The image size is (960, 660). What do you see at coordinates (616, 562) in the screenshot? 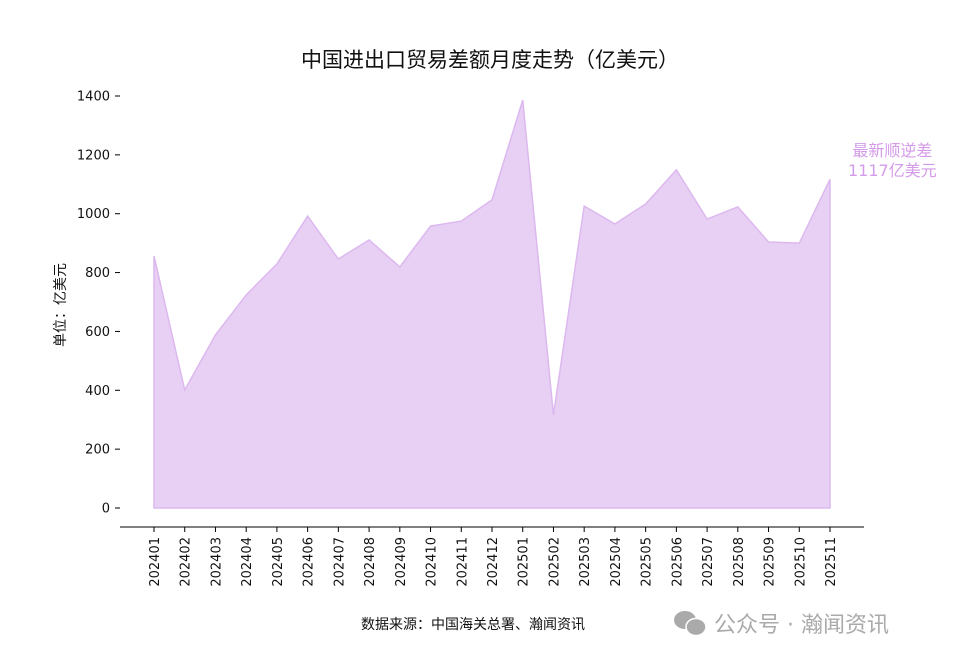
I see `x-tick-label: 202504` at bounding box center [616, 562].